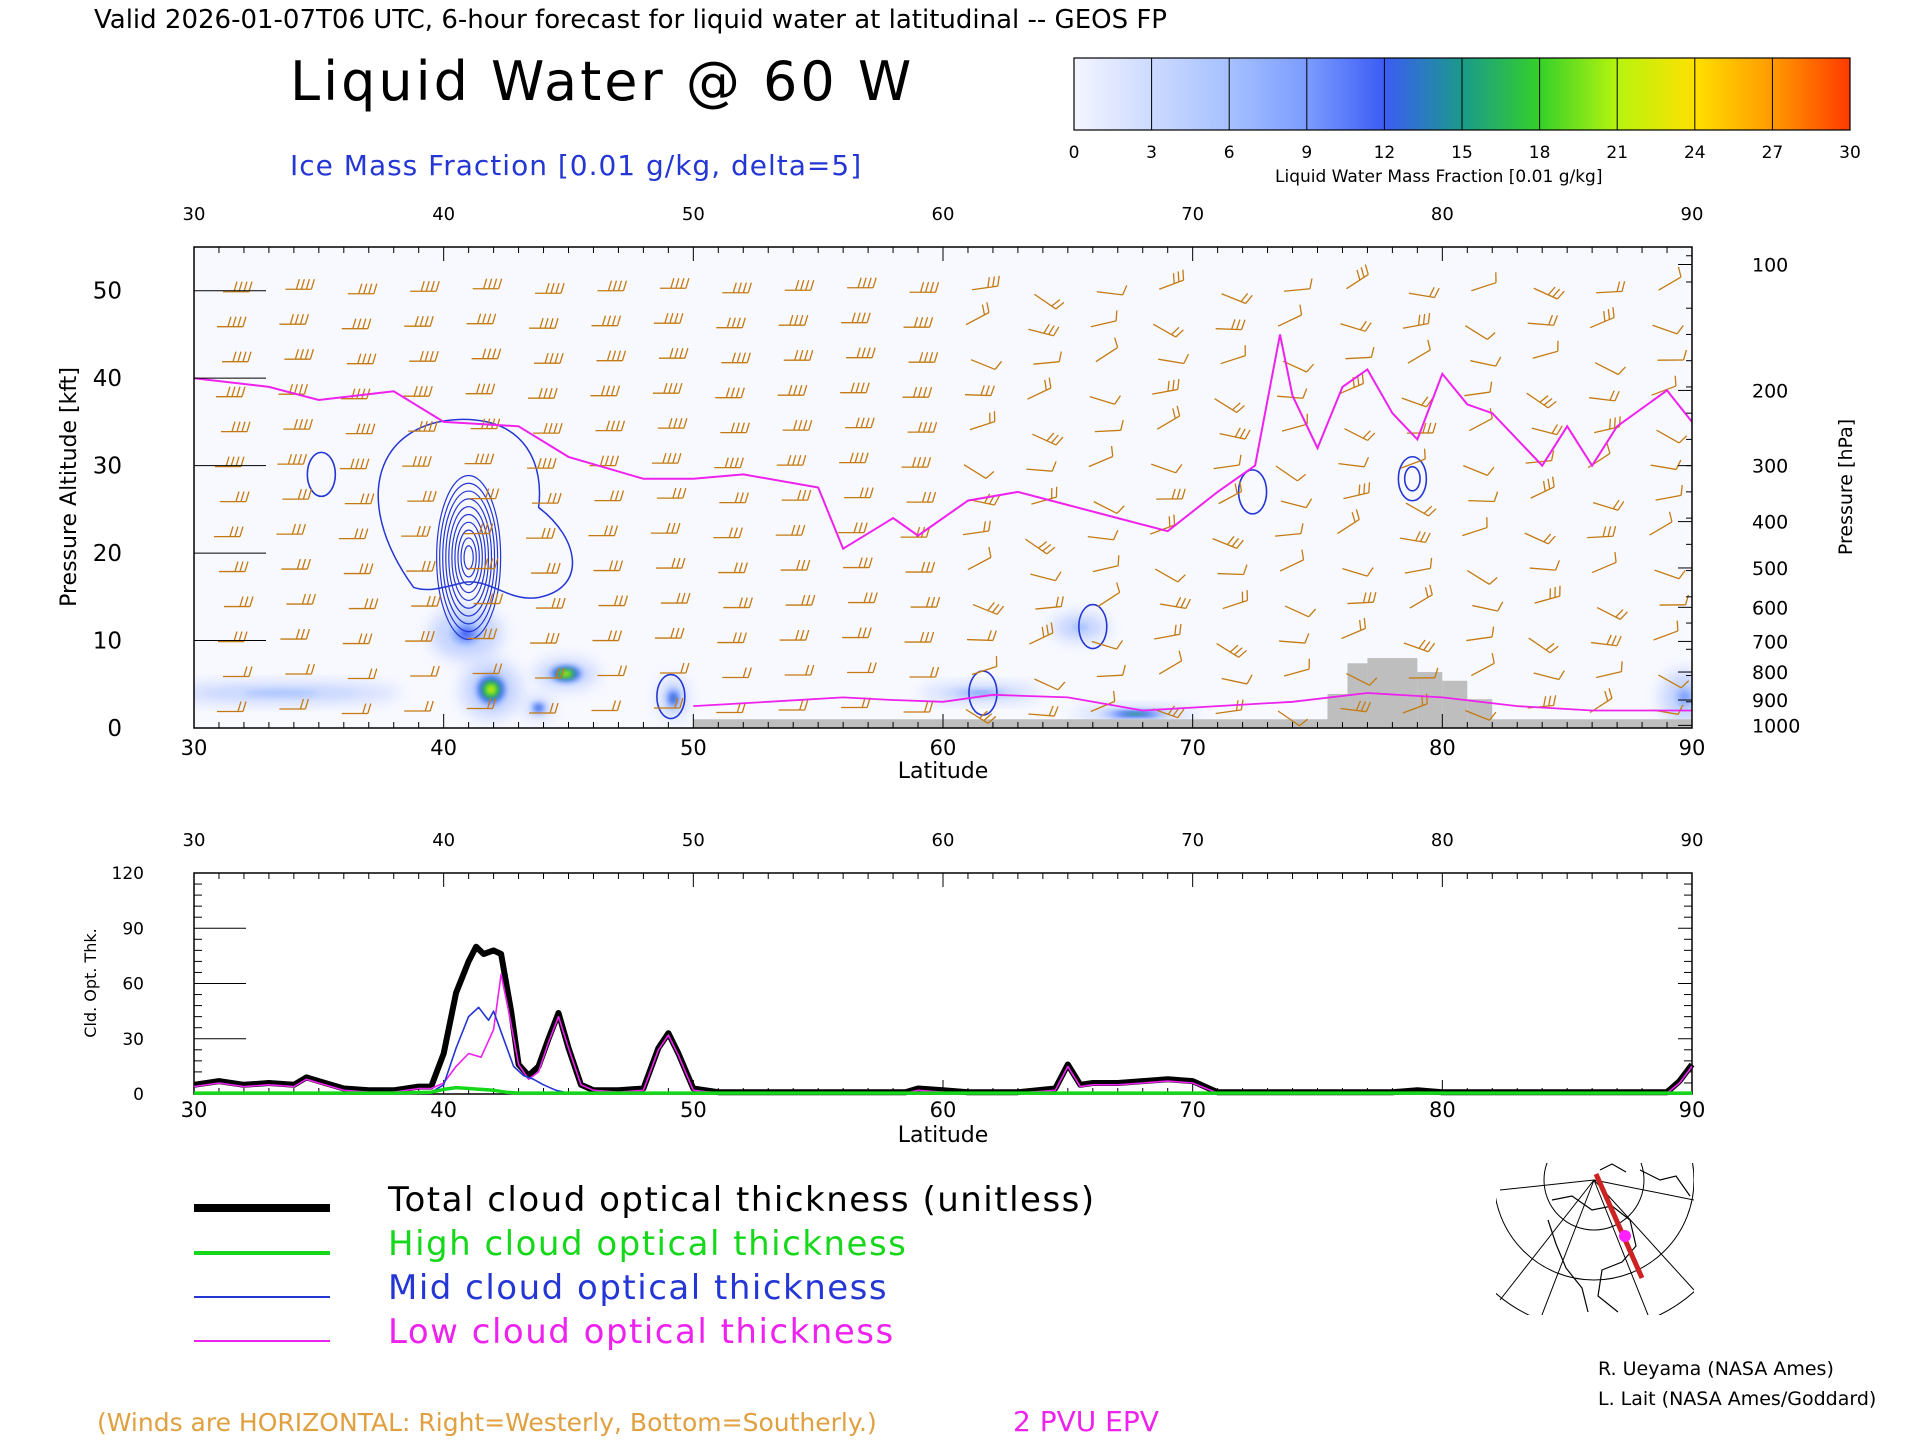  What do you see at coordinates (943, 771) in the screenshot?
I see `panel1-xlabel: Latitude` at bounding box center [943, 771].